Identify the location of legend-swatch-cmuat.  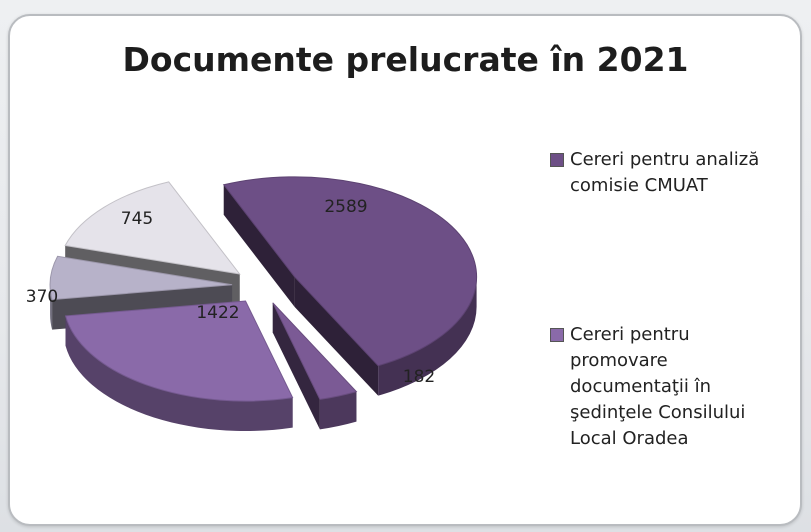
(557, 160).